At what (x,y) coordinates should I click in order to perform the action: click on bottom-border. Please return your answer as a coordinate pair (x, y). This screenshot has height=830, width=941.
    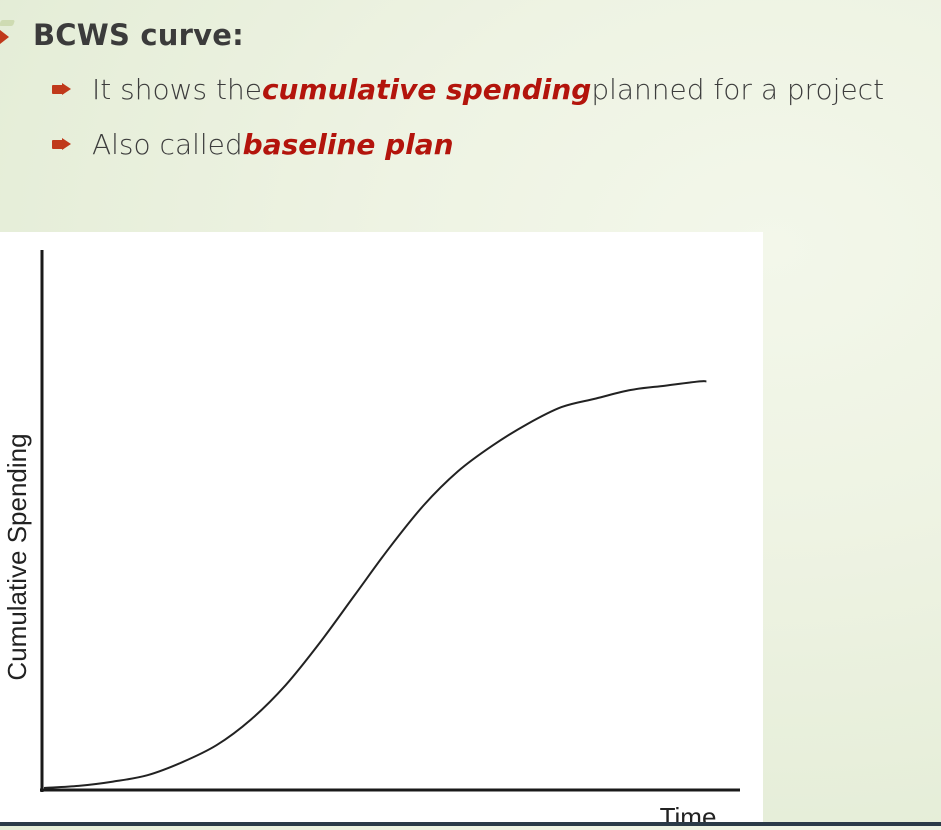
    Looking at the image, I should click on (470, 824).